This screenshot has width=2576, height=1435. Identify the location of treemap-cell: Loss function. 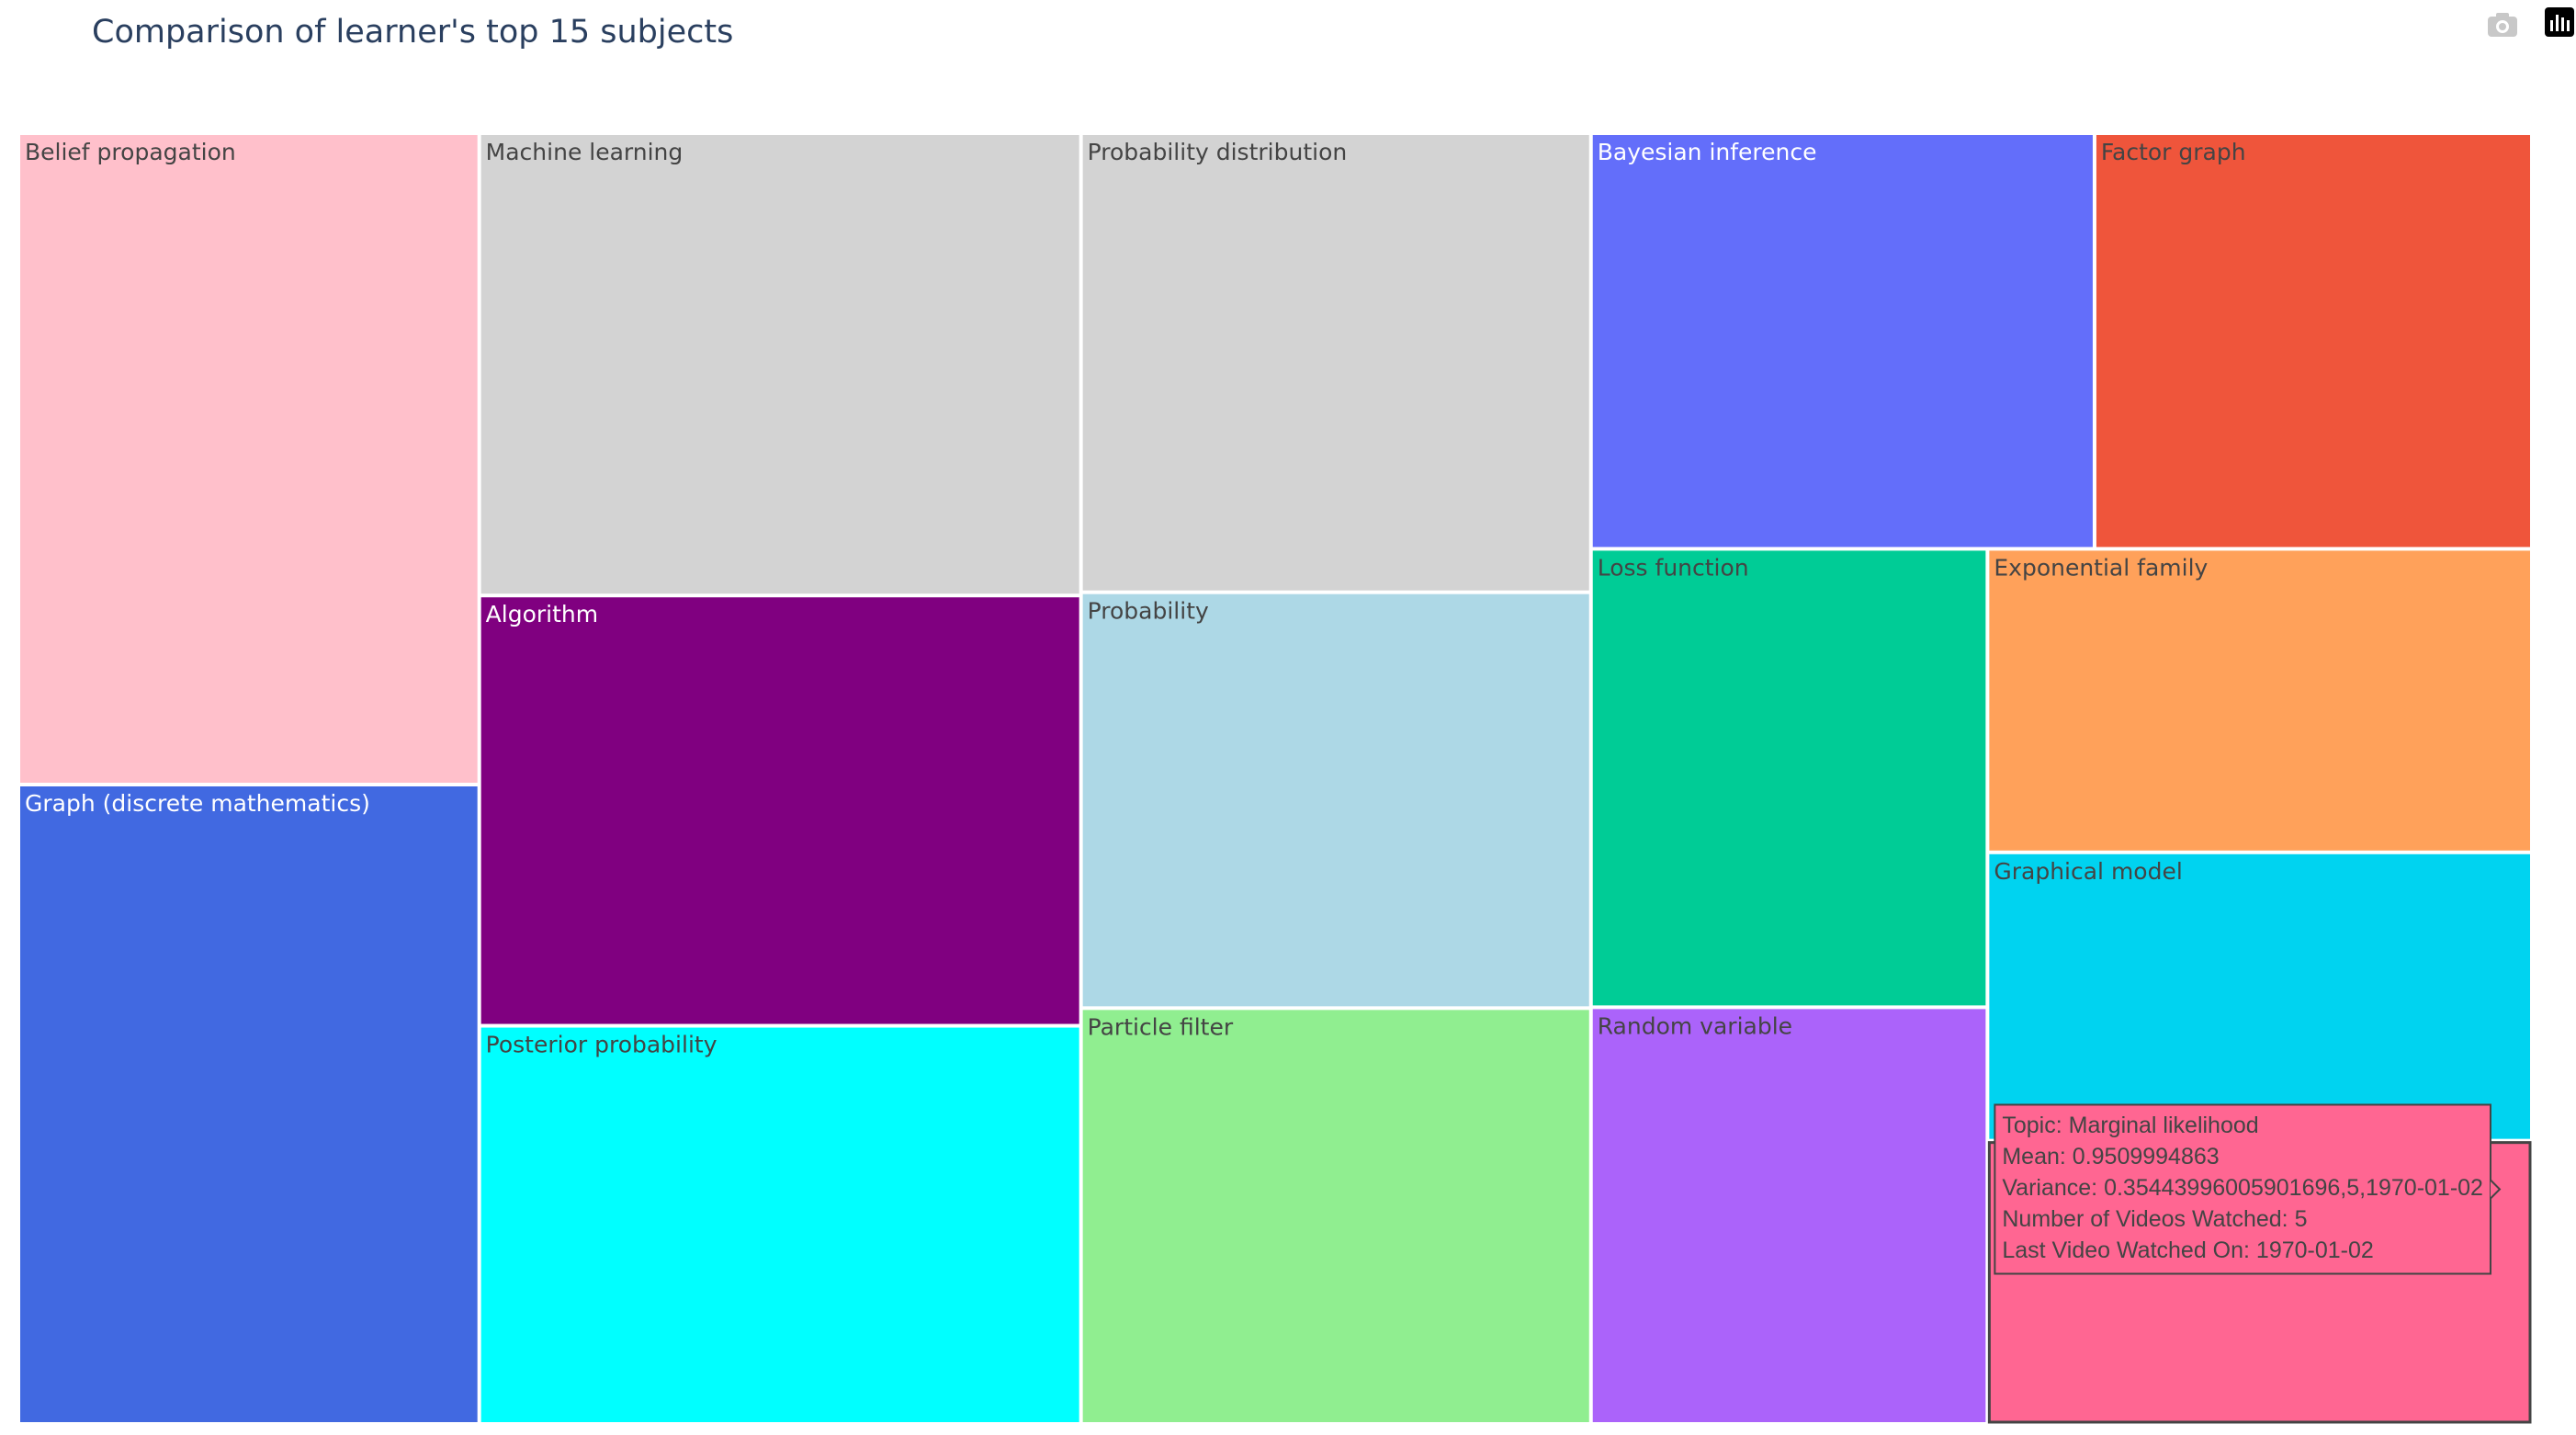
(1789, 778).